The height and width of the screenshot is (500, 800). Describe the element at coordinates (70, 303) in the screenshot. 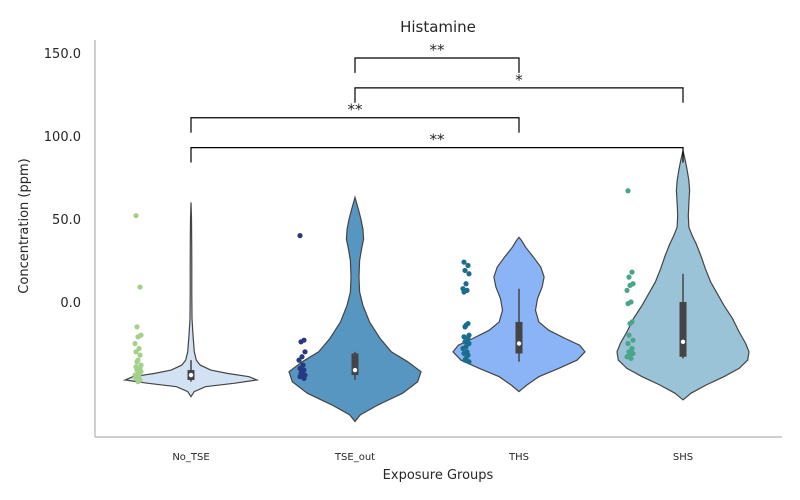

I see `y-tick-label: 0.0` at that location.